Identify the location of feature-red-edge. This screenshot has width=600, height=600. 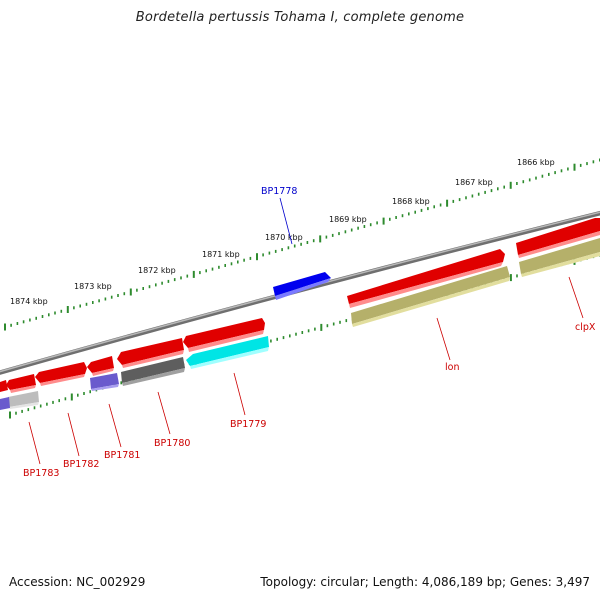
(4, 386).